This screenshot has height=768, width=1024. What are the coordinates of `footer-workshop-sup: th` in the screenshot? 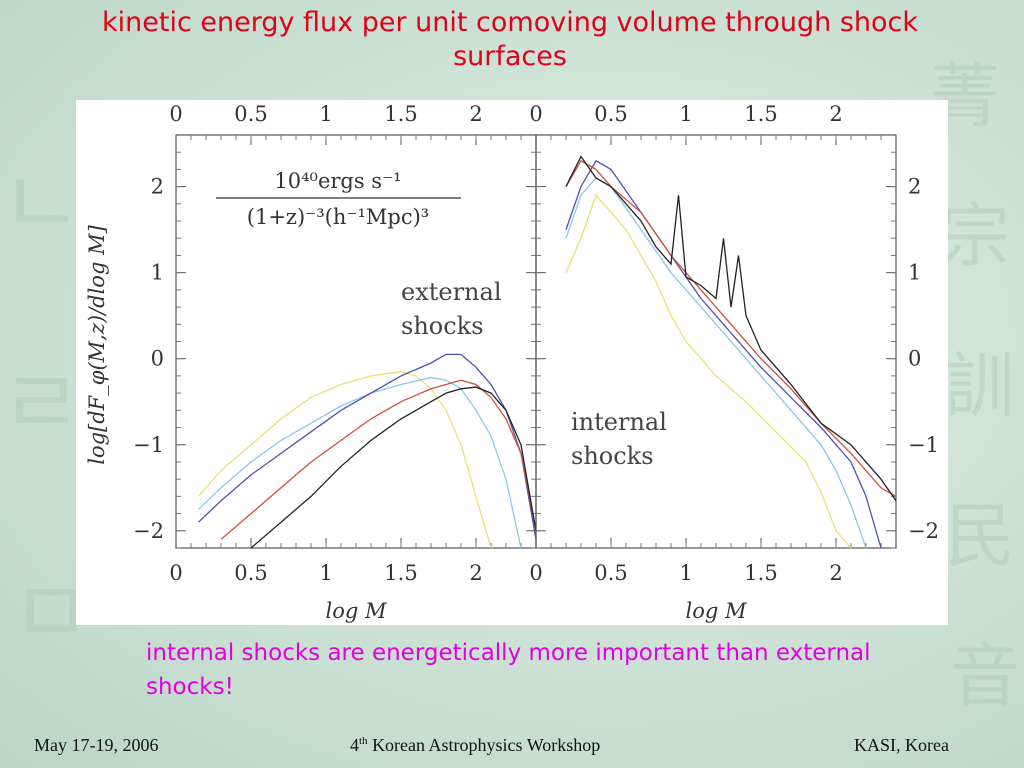 It's located at (363, 741).